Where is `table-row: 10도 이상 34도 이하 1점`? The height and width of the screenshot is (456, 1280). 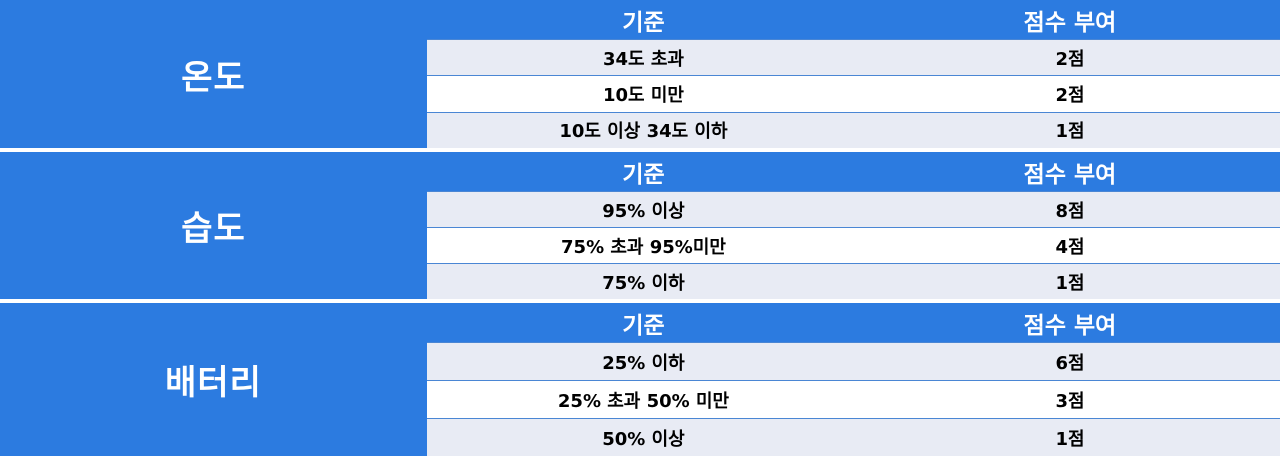
table-row: 10도 이상 34도 이하 1점 is located at coordinates (853, 129).